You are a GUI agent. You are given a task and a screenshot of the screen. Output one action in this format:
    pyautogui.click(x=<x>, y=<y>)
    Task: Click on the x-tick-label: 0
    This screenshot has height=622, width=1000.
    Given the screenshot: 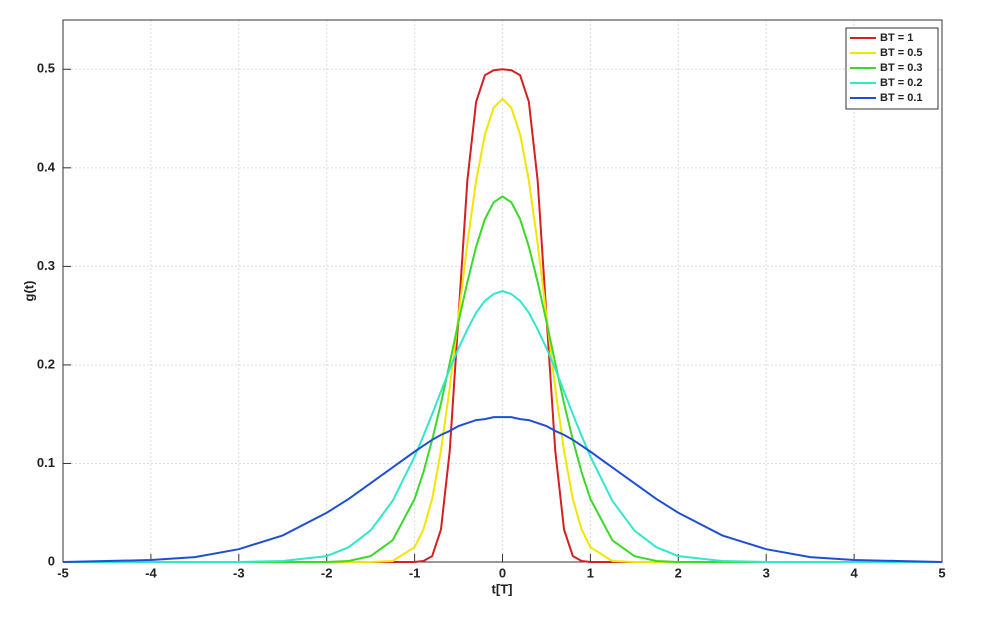 What is the action you would take?
    pyautogui.click(x=502, y=572)
    